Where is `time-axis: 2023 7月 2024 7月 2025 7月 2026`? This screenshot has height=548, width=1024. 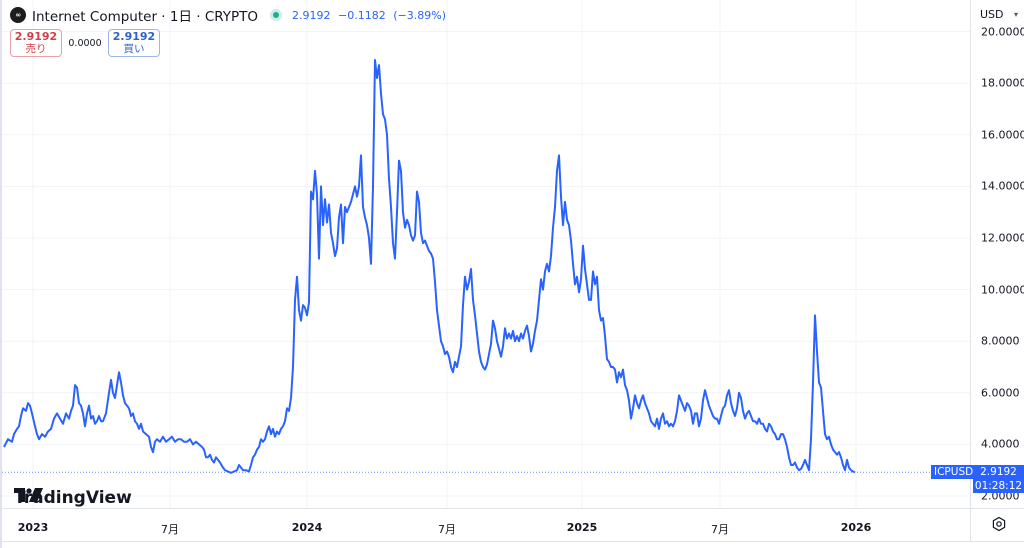
time-axis: 2023 7月 2024 7月 2025 7月 2026 is located at coordinates (486, 525).